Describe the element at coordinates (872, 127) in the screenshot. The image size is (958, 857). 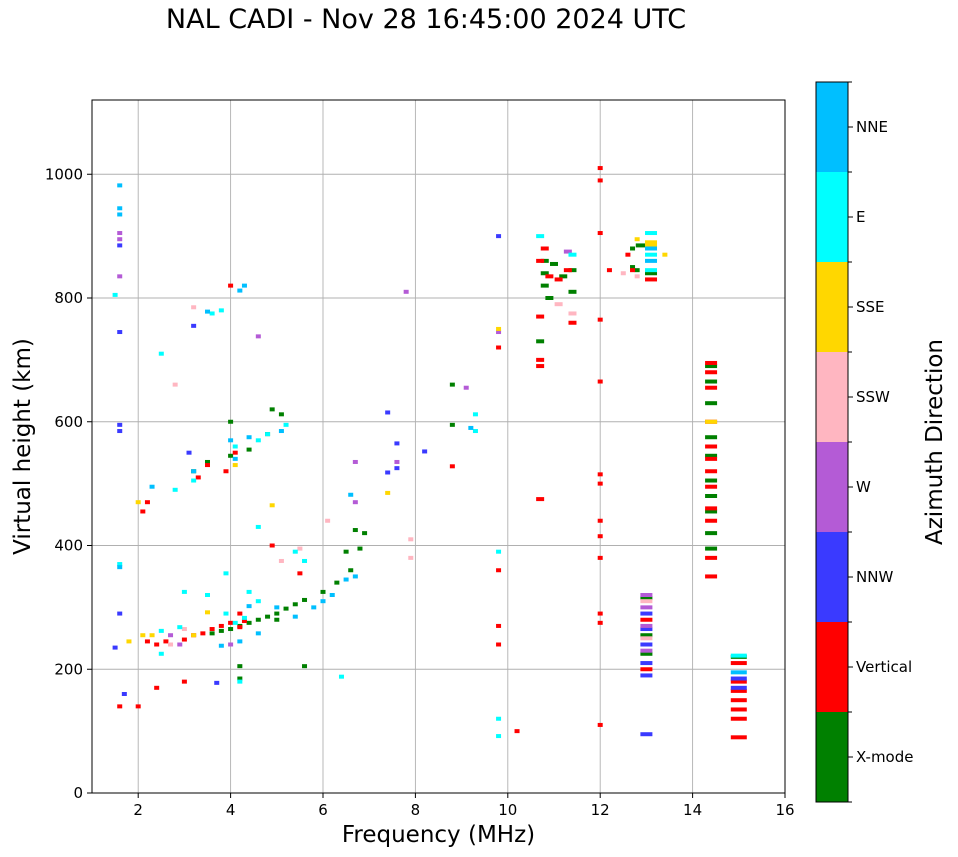
I see `colorbar-tick-label: NNE` at that location.